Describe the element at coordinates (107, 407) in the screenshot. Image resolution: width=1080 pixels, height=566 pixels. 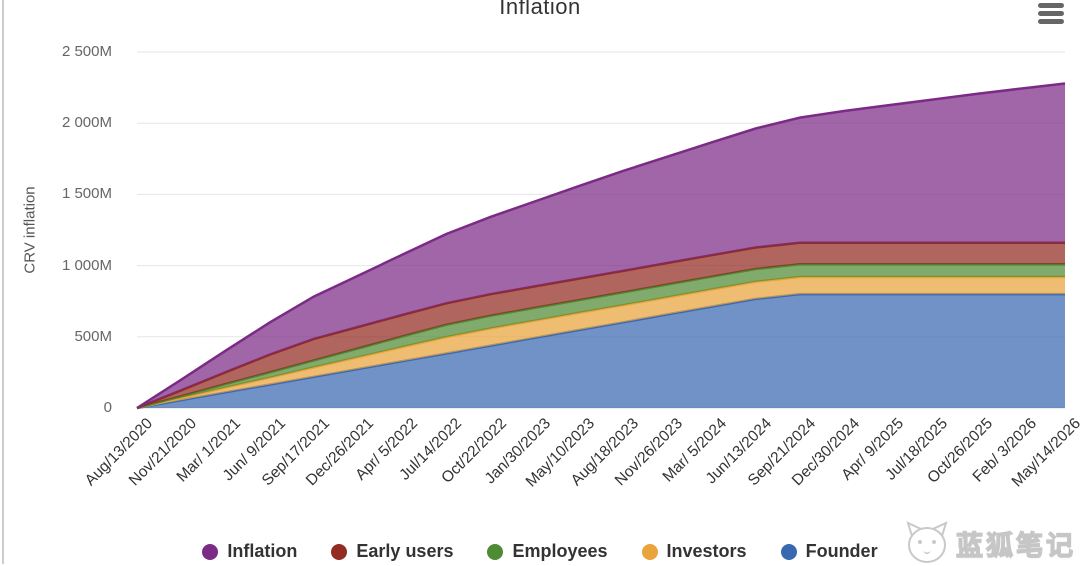
I see `y-tick-label: 0` at that location.